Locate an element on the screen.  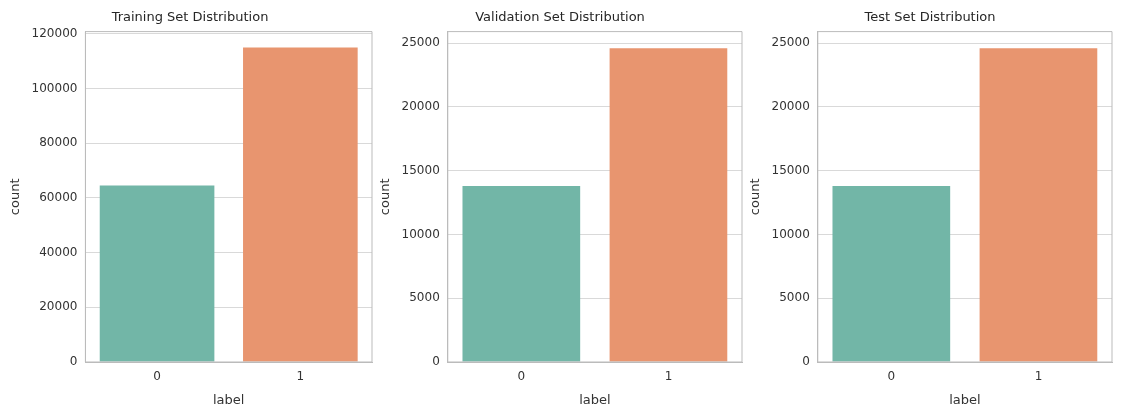
y-tick-label: 60000 is located at coordinates (58, 197).